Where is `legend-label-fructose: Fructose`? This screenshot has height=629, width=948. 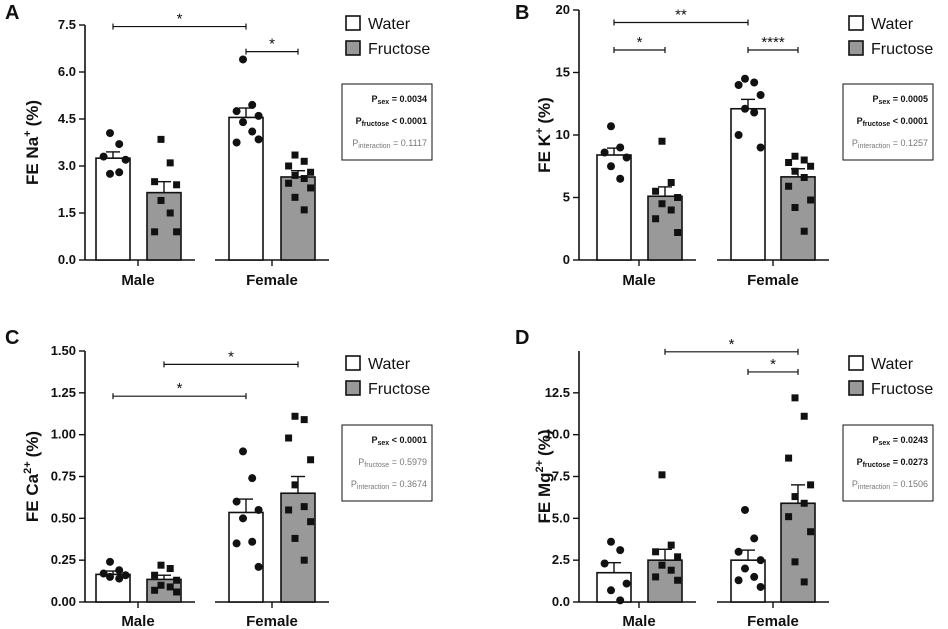 legend-label-fructose: Fructose is located at coordinates (399, 389).